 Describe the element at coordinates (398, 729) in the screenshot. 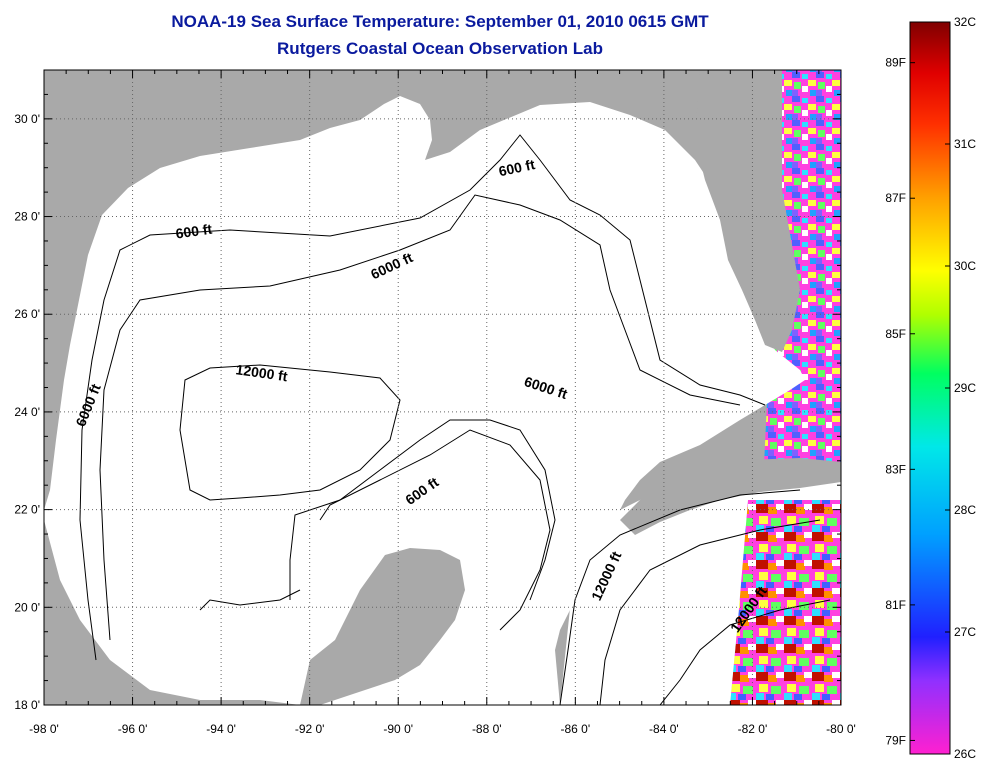

I see `longitude-tick-label: -90 0'` at that location.